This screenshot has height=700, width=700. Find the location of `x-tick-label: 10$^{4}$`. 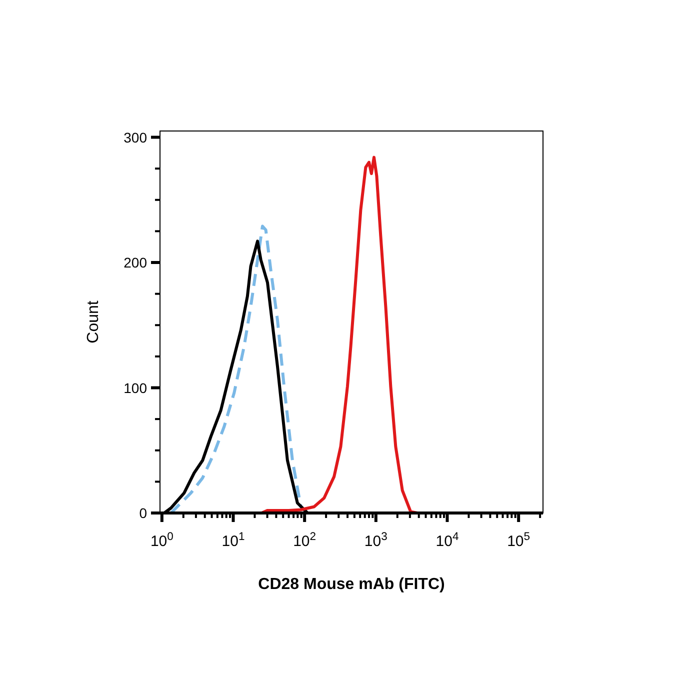

x-tick-label: 10$^{4}$ is located at coordinates (447, 540).